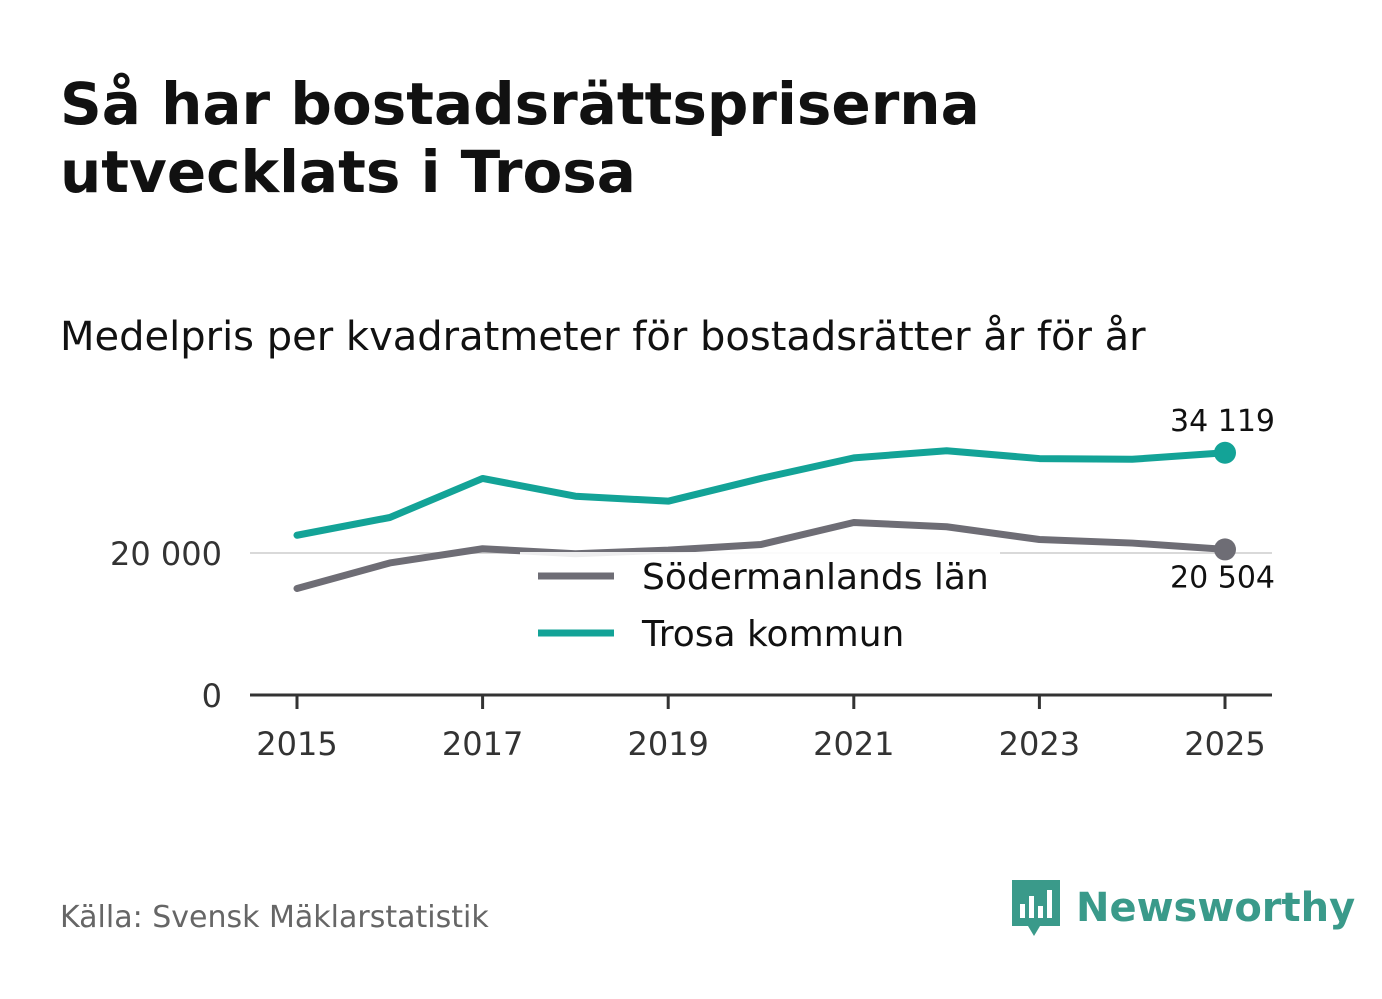 The width and height of the screenshot is (1382, 999). What do you see at coordinates (760, 607) in the screenshot?
I see `legend-background` at bounding box center [760, 607].